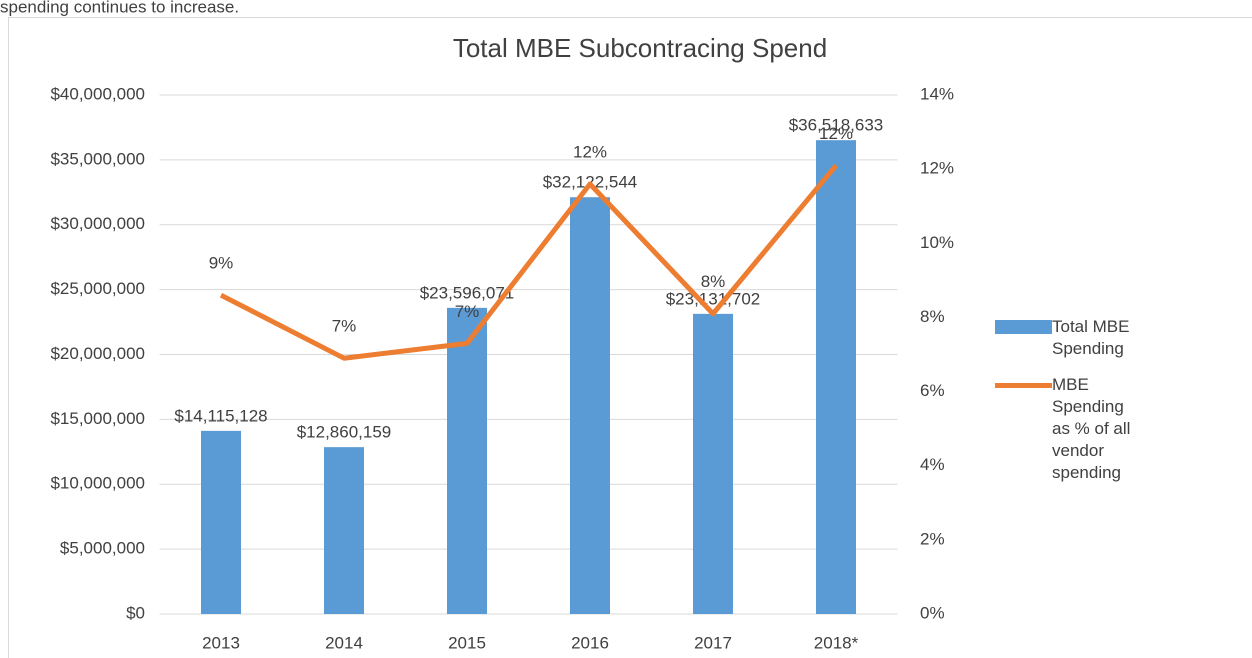 The height and width of the screenshot is (658, 1252). I want to click on y-tick-label: $25,000,000, so click(97, 288).